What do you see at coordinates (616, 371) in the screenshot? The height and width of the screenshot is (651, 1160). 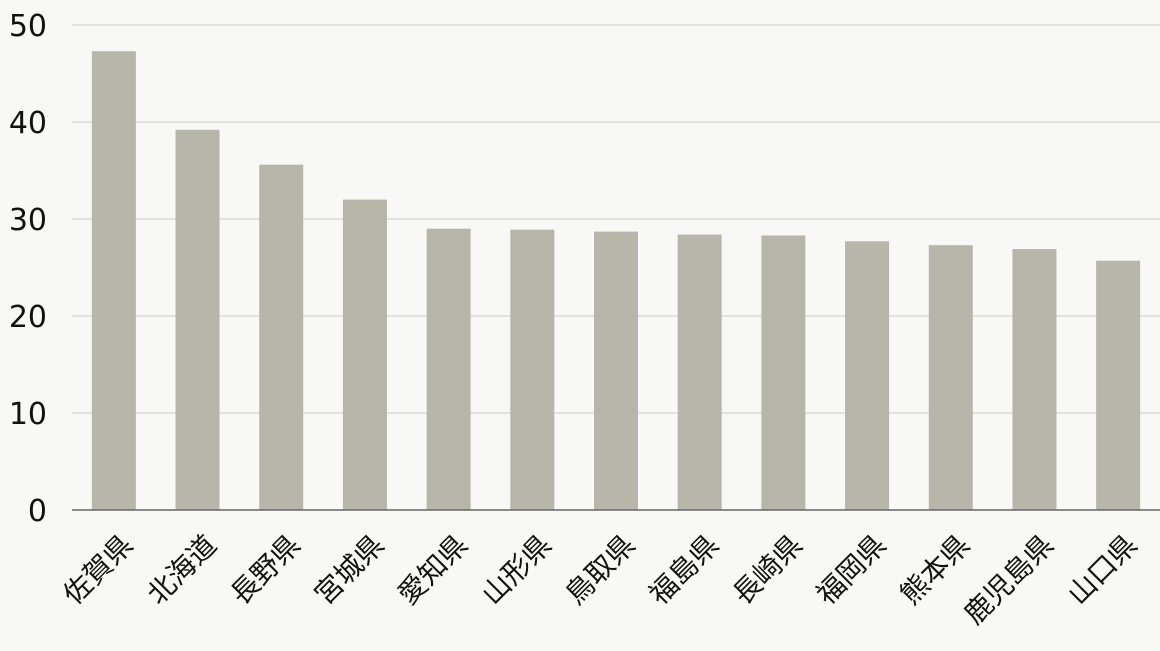 I see `bar-鳥取県` at bounding box center [616, 371].